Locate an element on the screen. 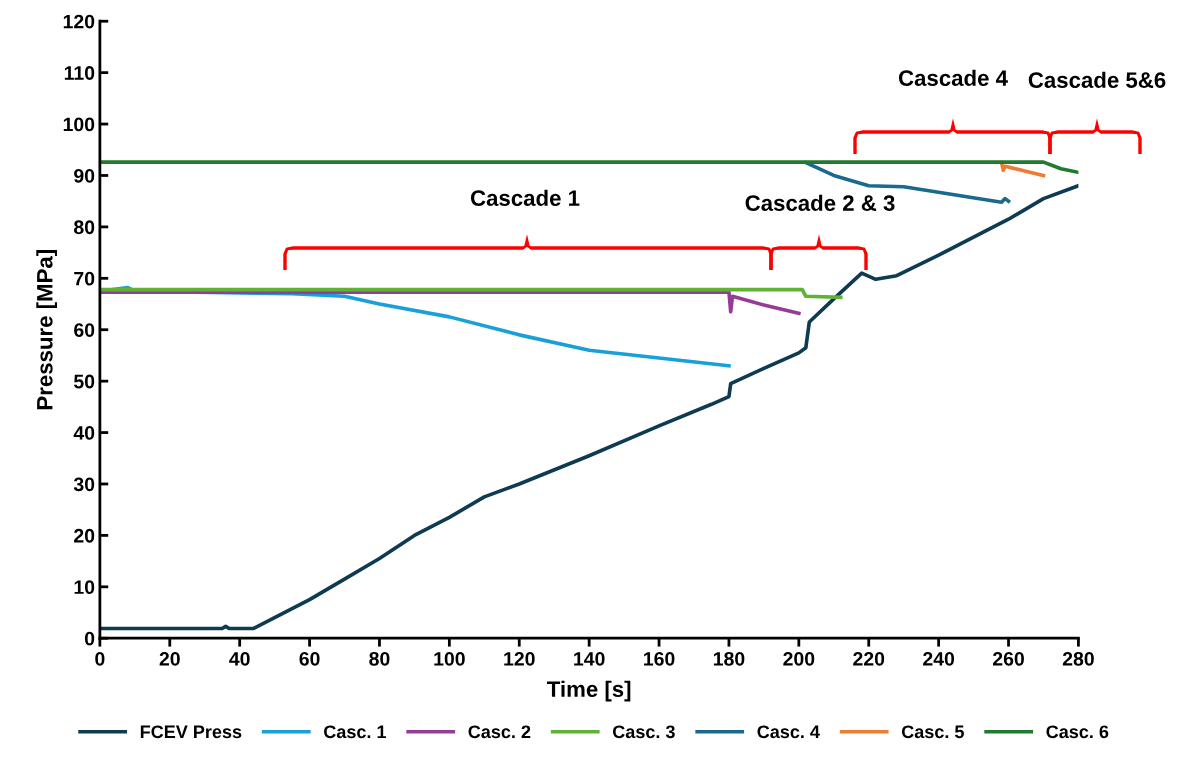  y-tick-label: 50 is located at coordinates (84, 381).